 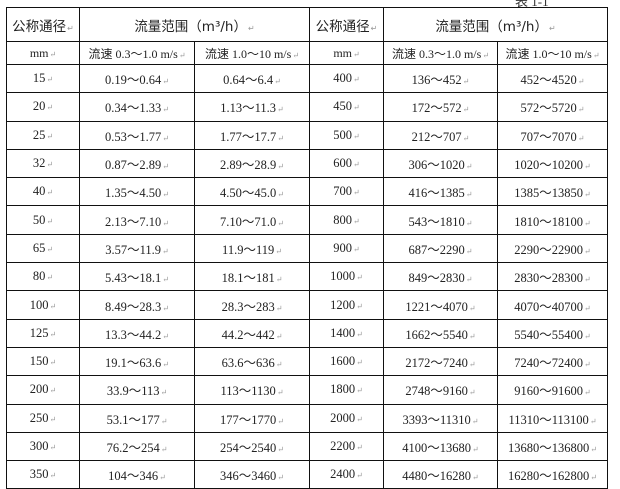 I want to click on cell-flow-high-right: 13680～136800, so click(x=552, y=446).